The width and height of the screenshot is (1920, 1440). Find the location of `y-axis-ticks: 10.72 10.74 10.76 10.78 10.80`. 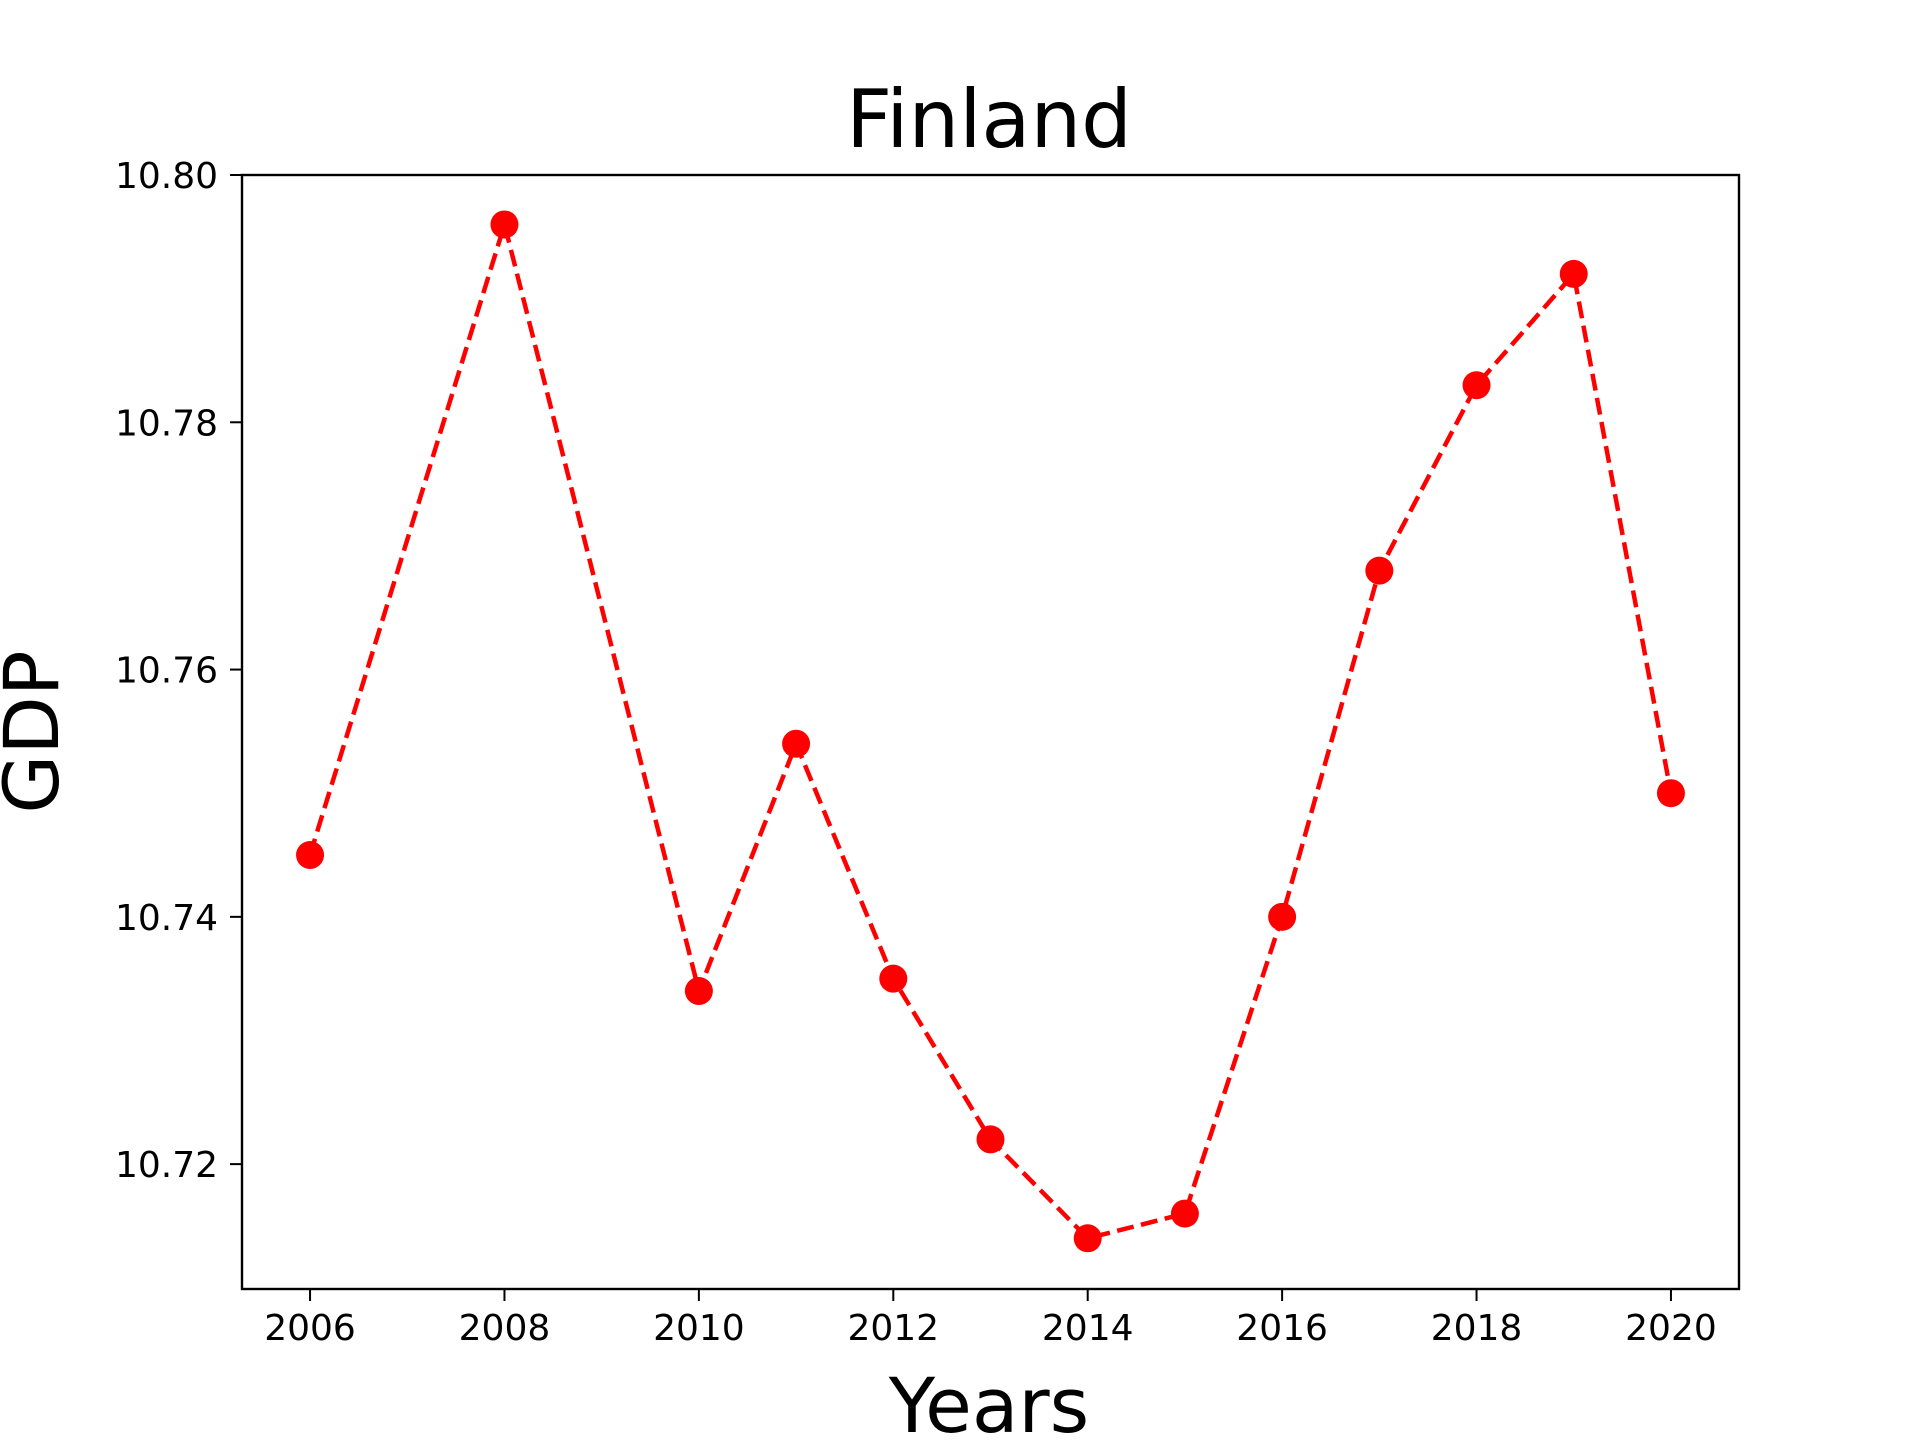

y-axis-ticks: 10.72 10.74 10.76 10.78 10.80 is located at coordinates (178, 671).